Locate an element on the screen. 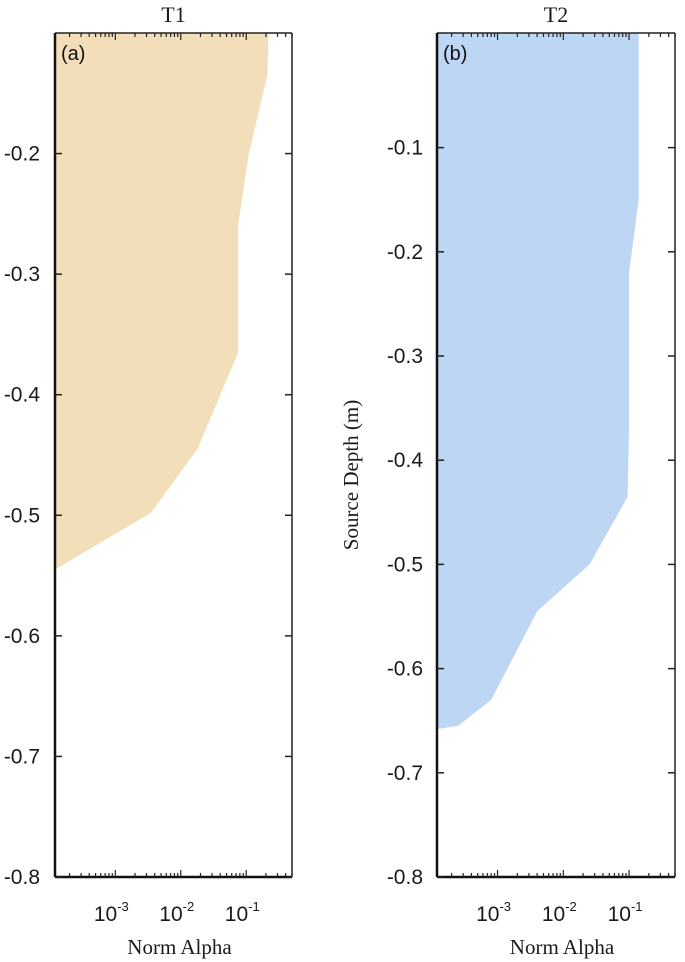  chart-title: T1 is located at coordinates (173, 14).